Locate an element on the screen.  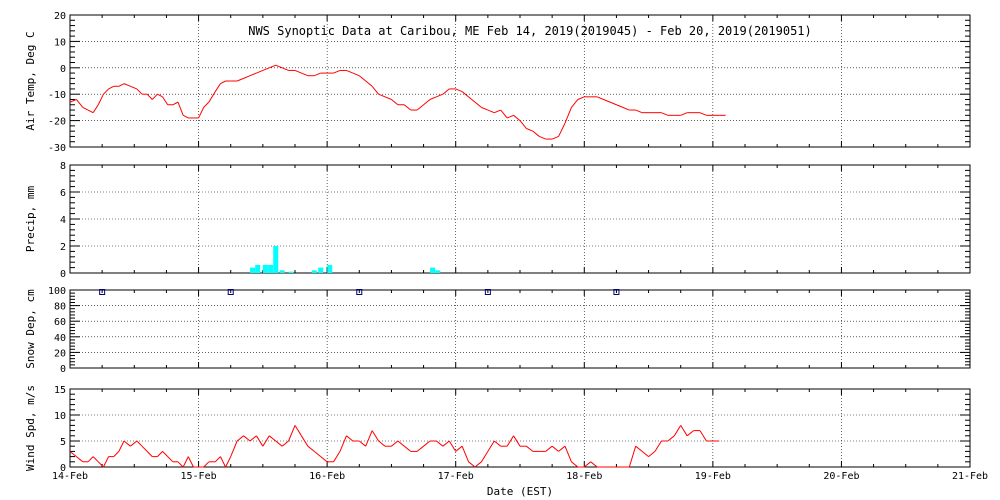
x-tick-label: 20-Feb is located at coordinates (841, 476).